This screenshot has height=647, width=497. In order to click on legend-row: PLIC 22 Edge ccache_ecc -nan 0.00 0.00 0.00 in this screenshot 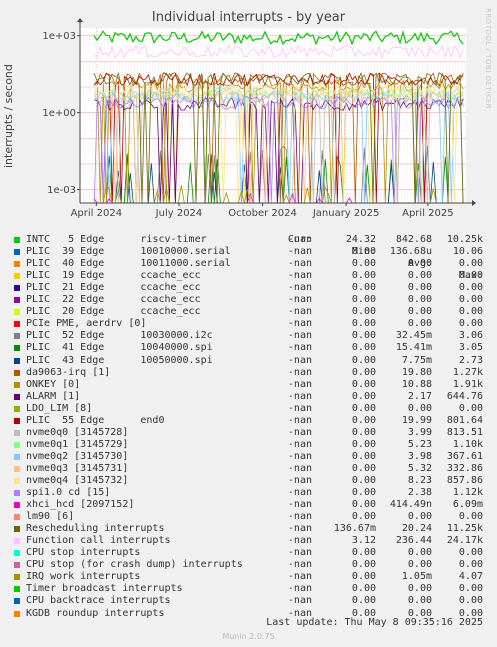, I will do `click(248, 300)`.